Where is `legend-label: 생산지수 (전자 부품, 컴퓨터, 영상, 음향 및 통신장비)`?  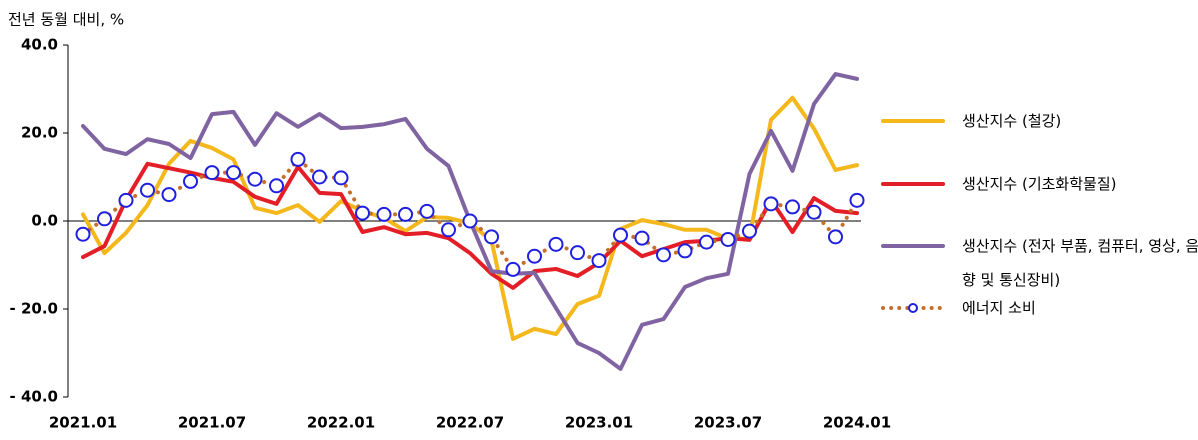 legend-label: 생산지수 (전자 부품, 컴퓨터, 영상, 음향 및 통신장비) is located at coordinates (1080, 263).